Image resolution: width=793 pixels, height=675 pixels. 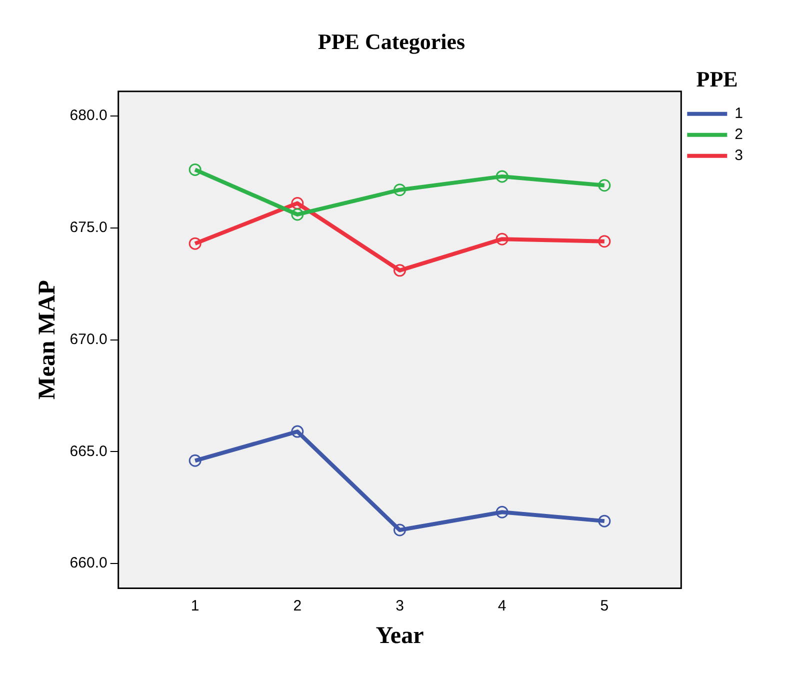 What do you see at coordinates (89, 563) in the screenshot?
I see `y-tick-label: 660.0` at bounding box center [89, 563].